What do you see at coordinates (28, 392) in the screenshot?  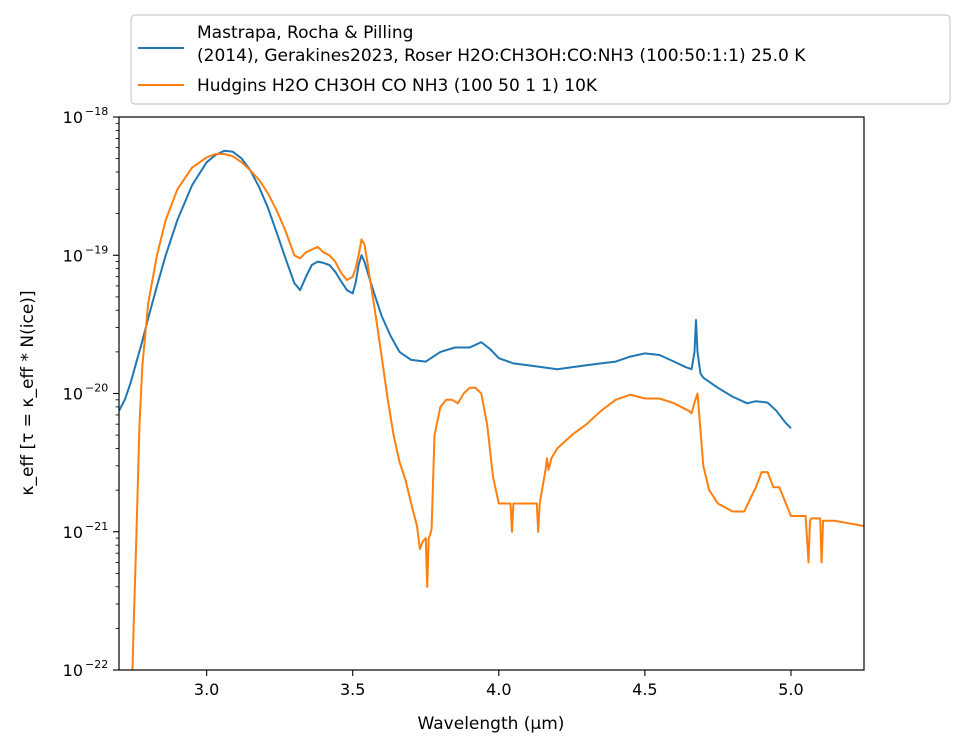 I see `y-axis-label: κ_eff [τ = κ_eff * N(ice)]` at bounding box center [28, 392].